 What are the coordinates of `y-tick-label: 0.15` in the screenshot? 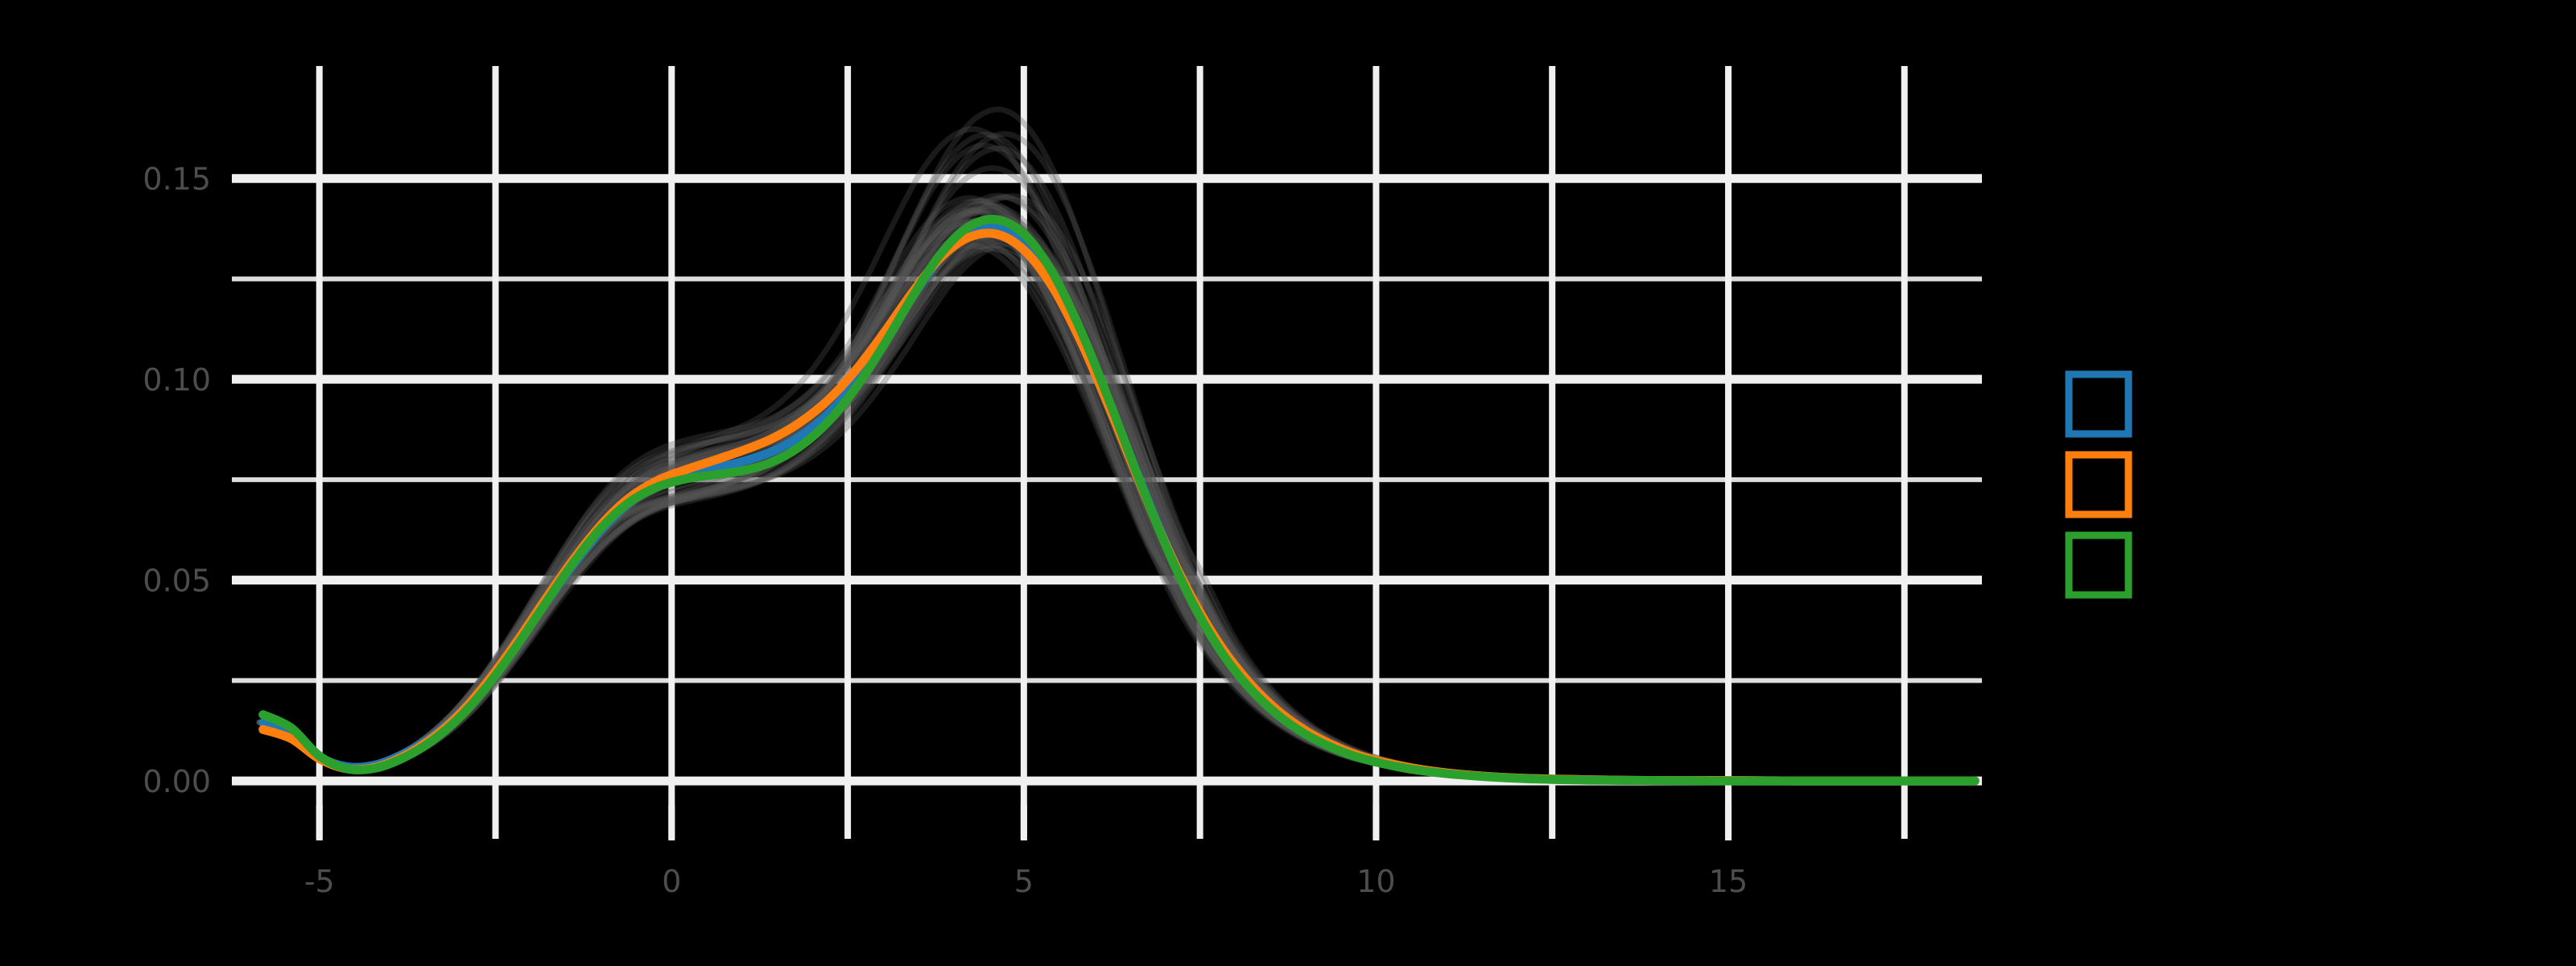 It's located at (176, 179).